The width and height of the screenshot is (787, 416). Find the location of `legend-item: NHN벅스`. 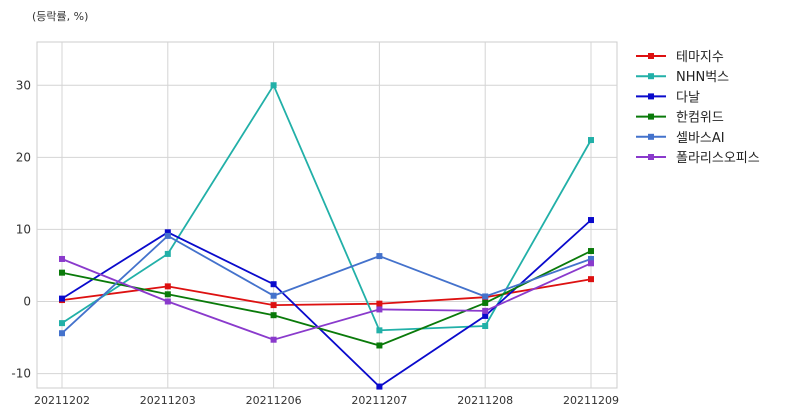

legend-item: NHN벅스 is located at coordinates (682, 77).